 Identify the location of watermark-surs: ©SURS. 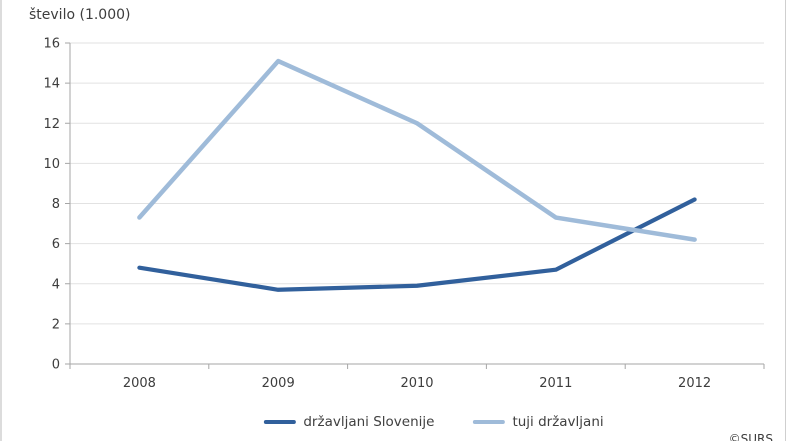
(750, 436).